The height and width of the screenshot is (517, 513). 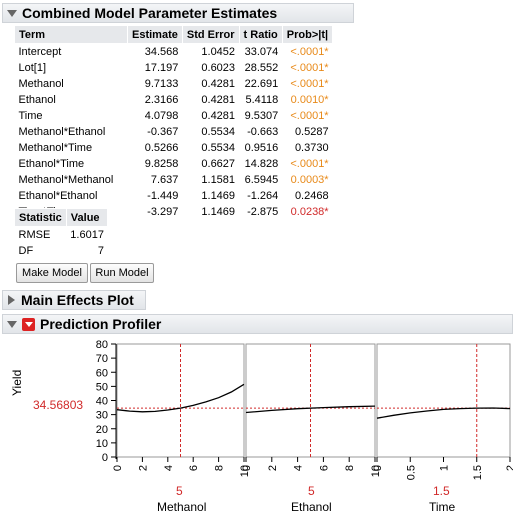 I want to click on term-cell: Time, so click(x=30, y=116).